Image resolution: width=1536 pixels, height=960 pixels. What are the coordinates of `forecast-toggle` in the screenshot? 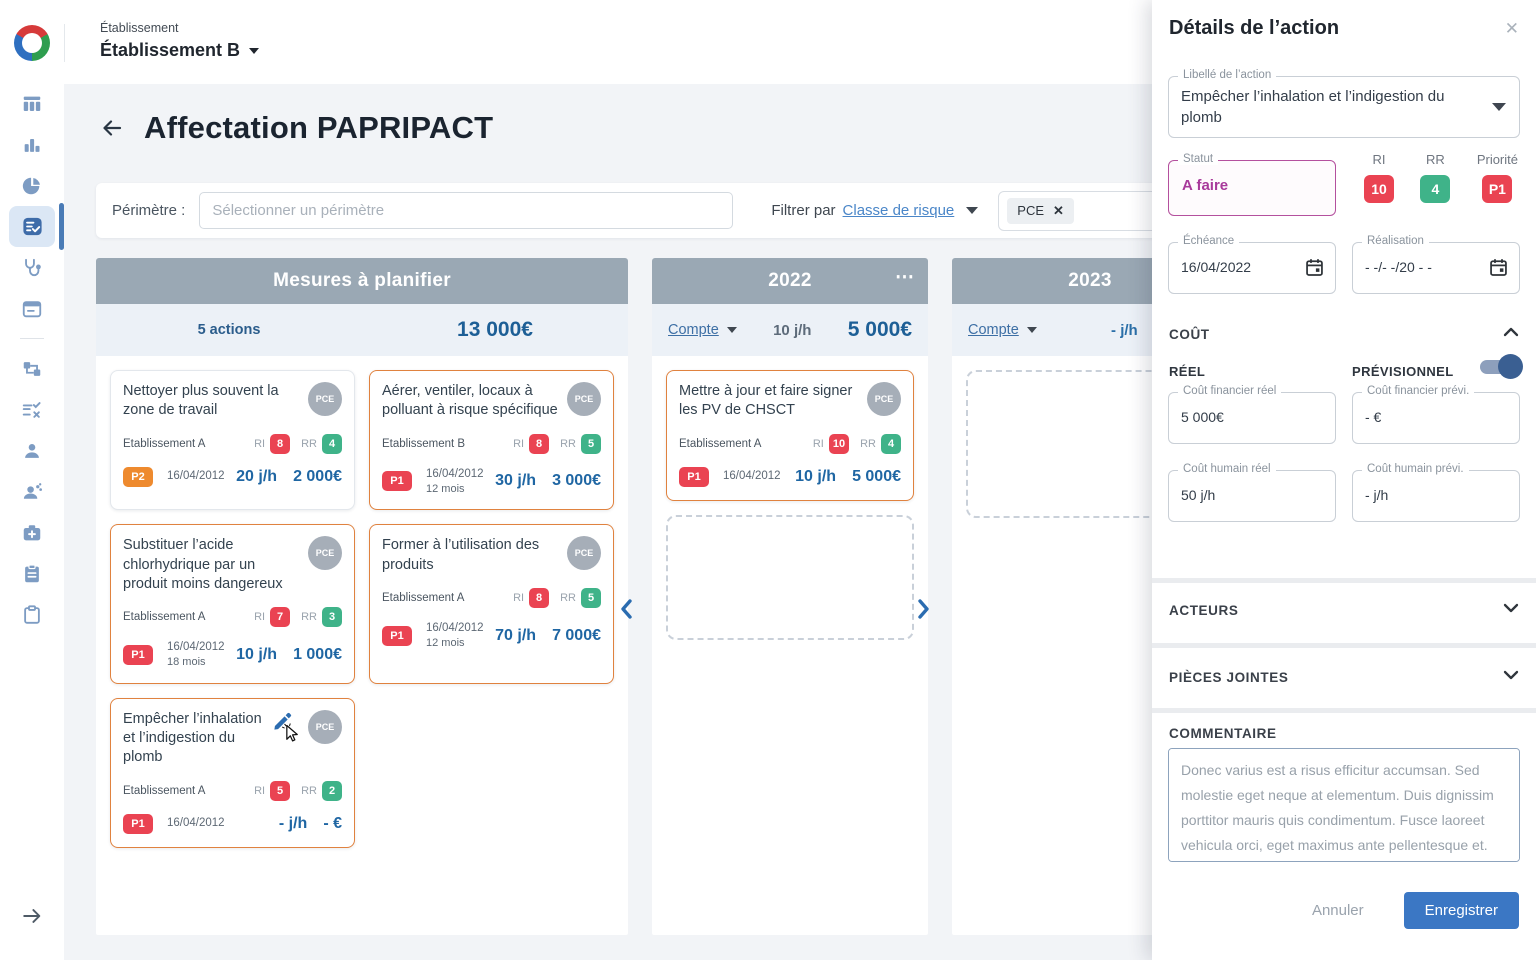 It's located at (1501, 366).